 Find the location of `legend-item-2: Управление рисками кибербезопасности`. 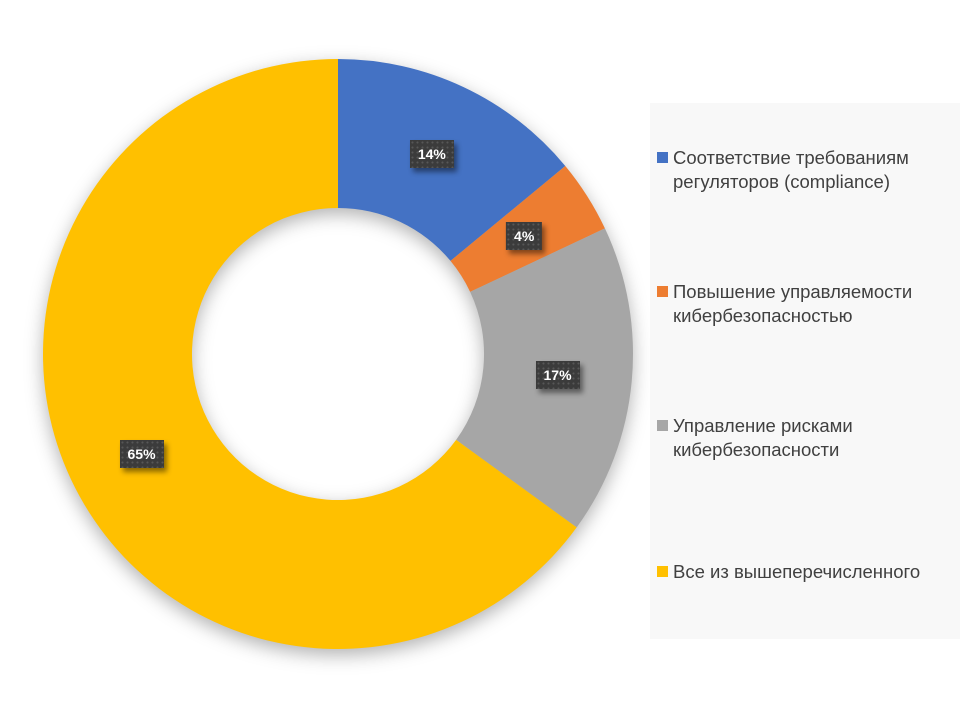

legend-item-2: Управление рисками кибербезопасности is located at coordinates (805, 438).